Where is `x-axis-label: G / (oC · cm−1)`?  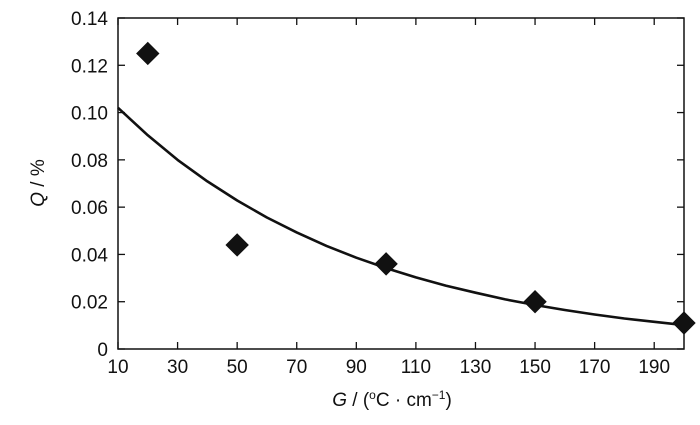
x-axis-label: G / (oC · cm−1) is located at coordinates (392, 399).